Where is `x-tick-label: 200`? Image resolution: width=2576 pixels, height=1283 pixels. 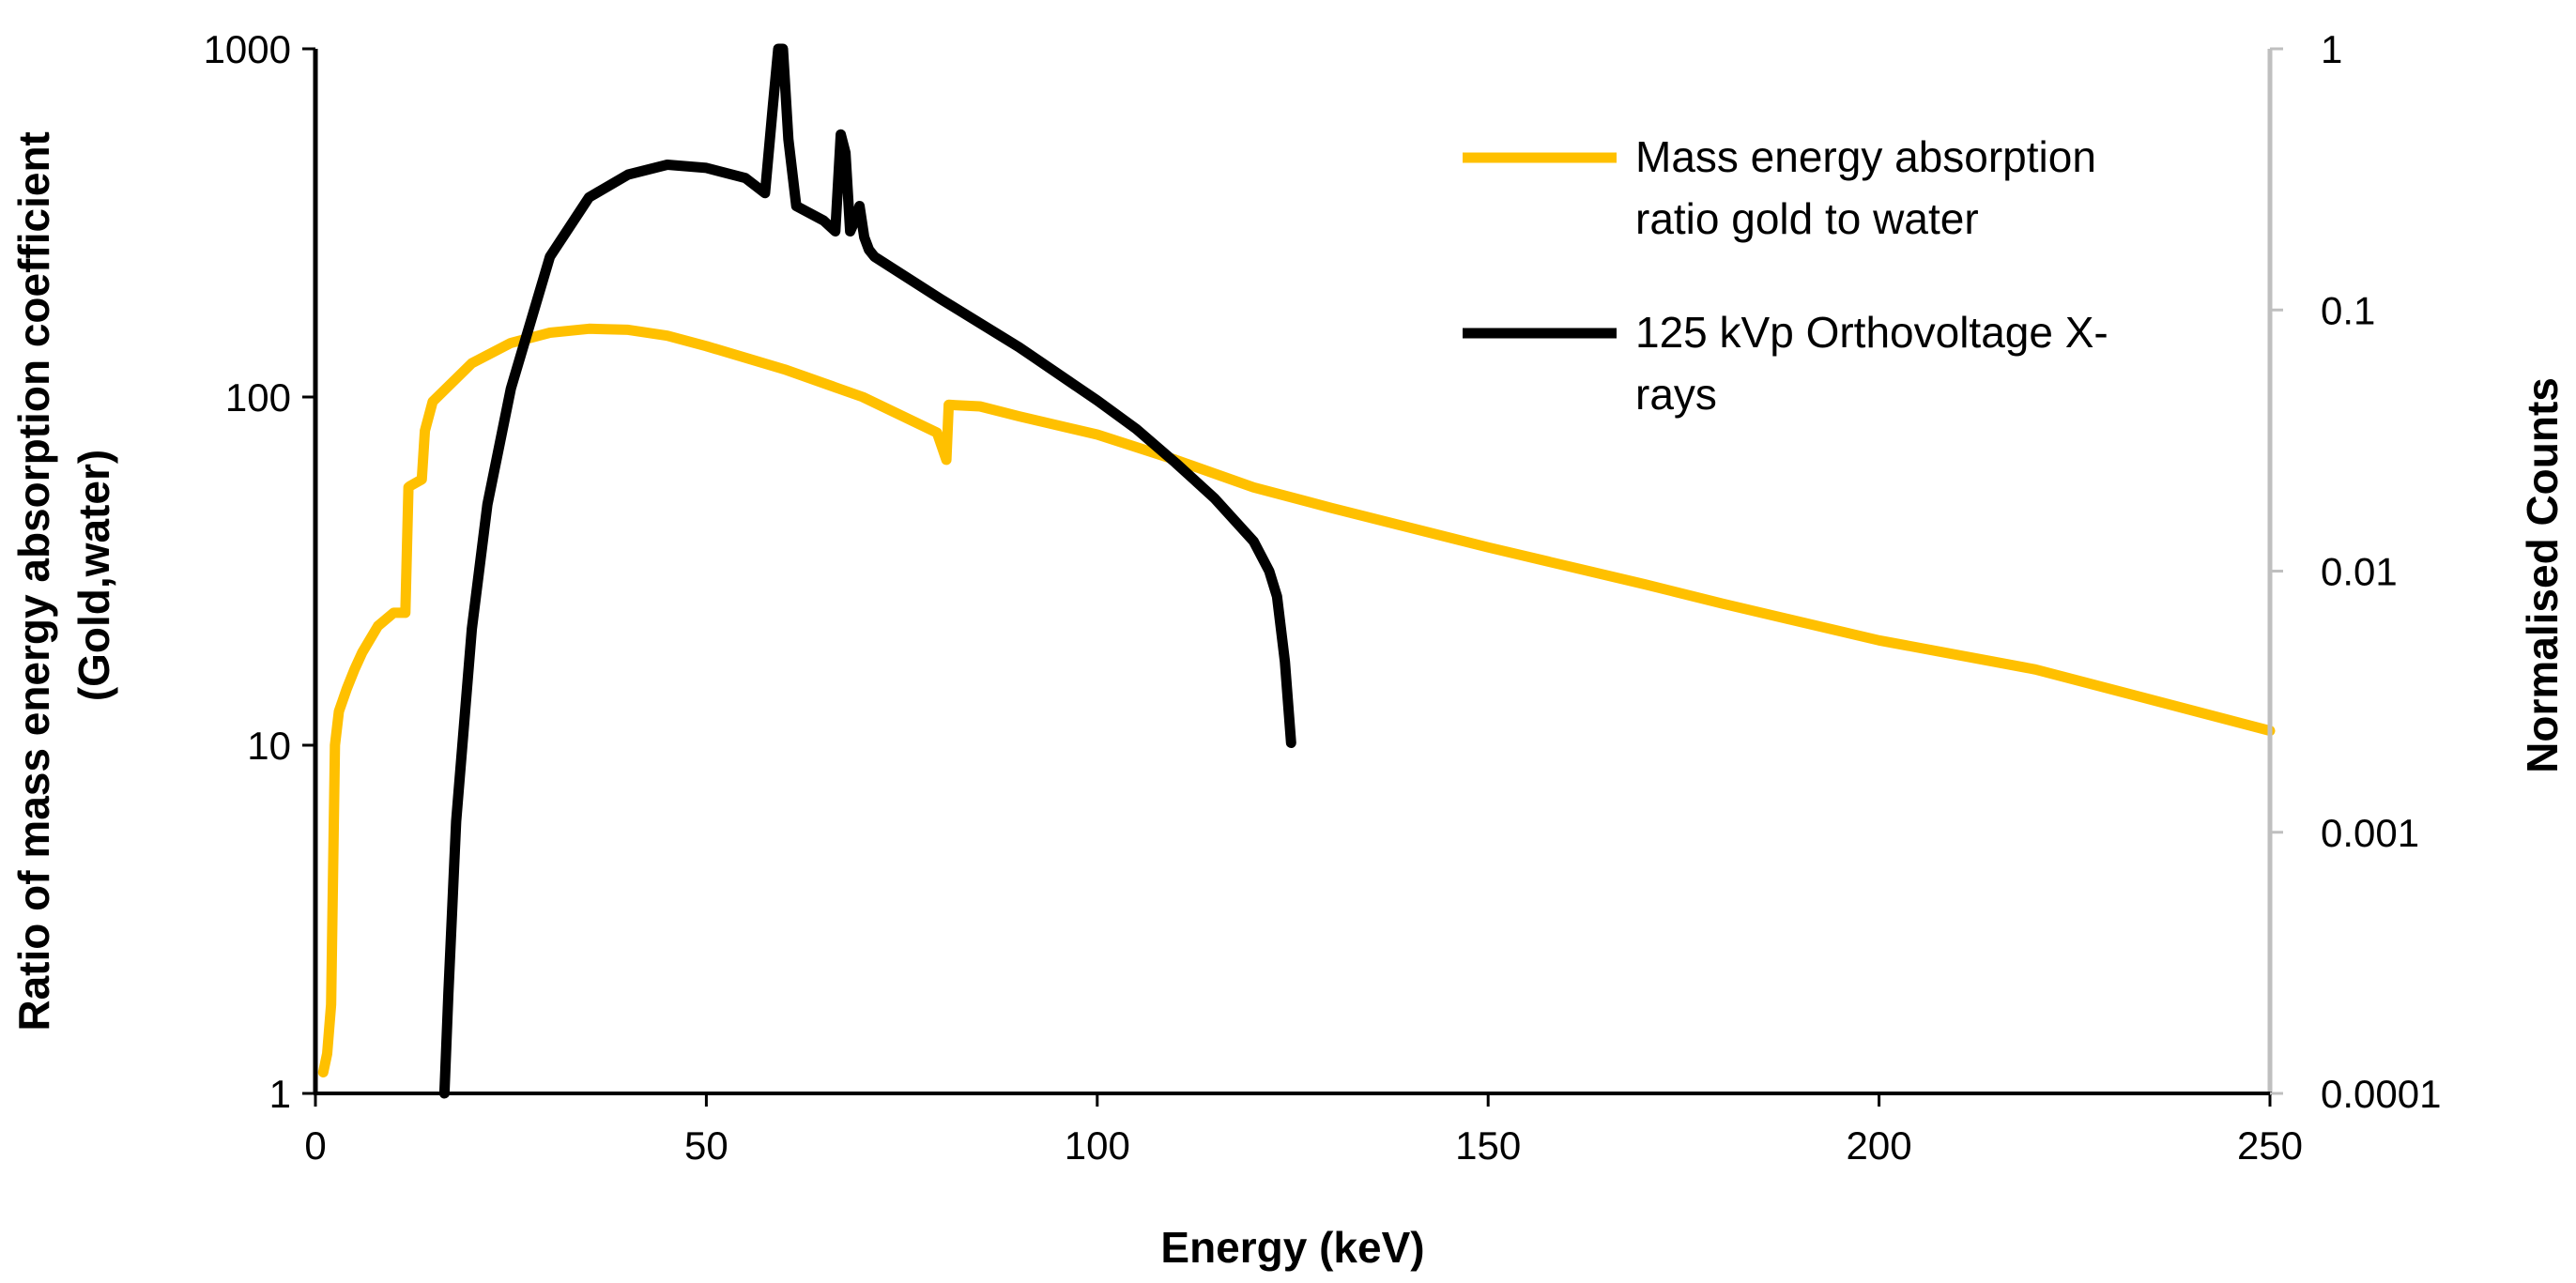
x-tick-label: 200 is located at coordinates (1880, 1145).